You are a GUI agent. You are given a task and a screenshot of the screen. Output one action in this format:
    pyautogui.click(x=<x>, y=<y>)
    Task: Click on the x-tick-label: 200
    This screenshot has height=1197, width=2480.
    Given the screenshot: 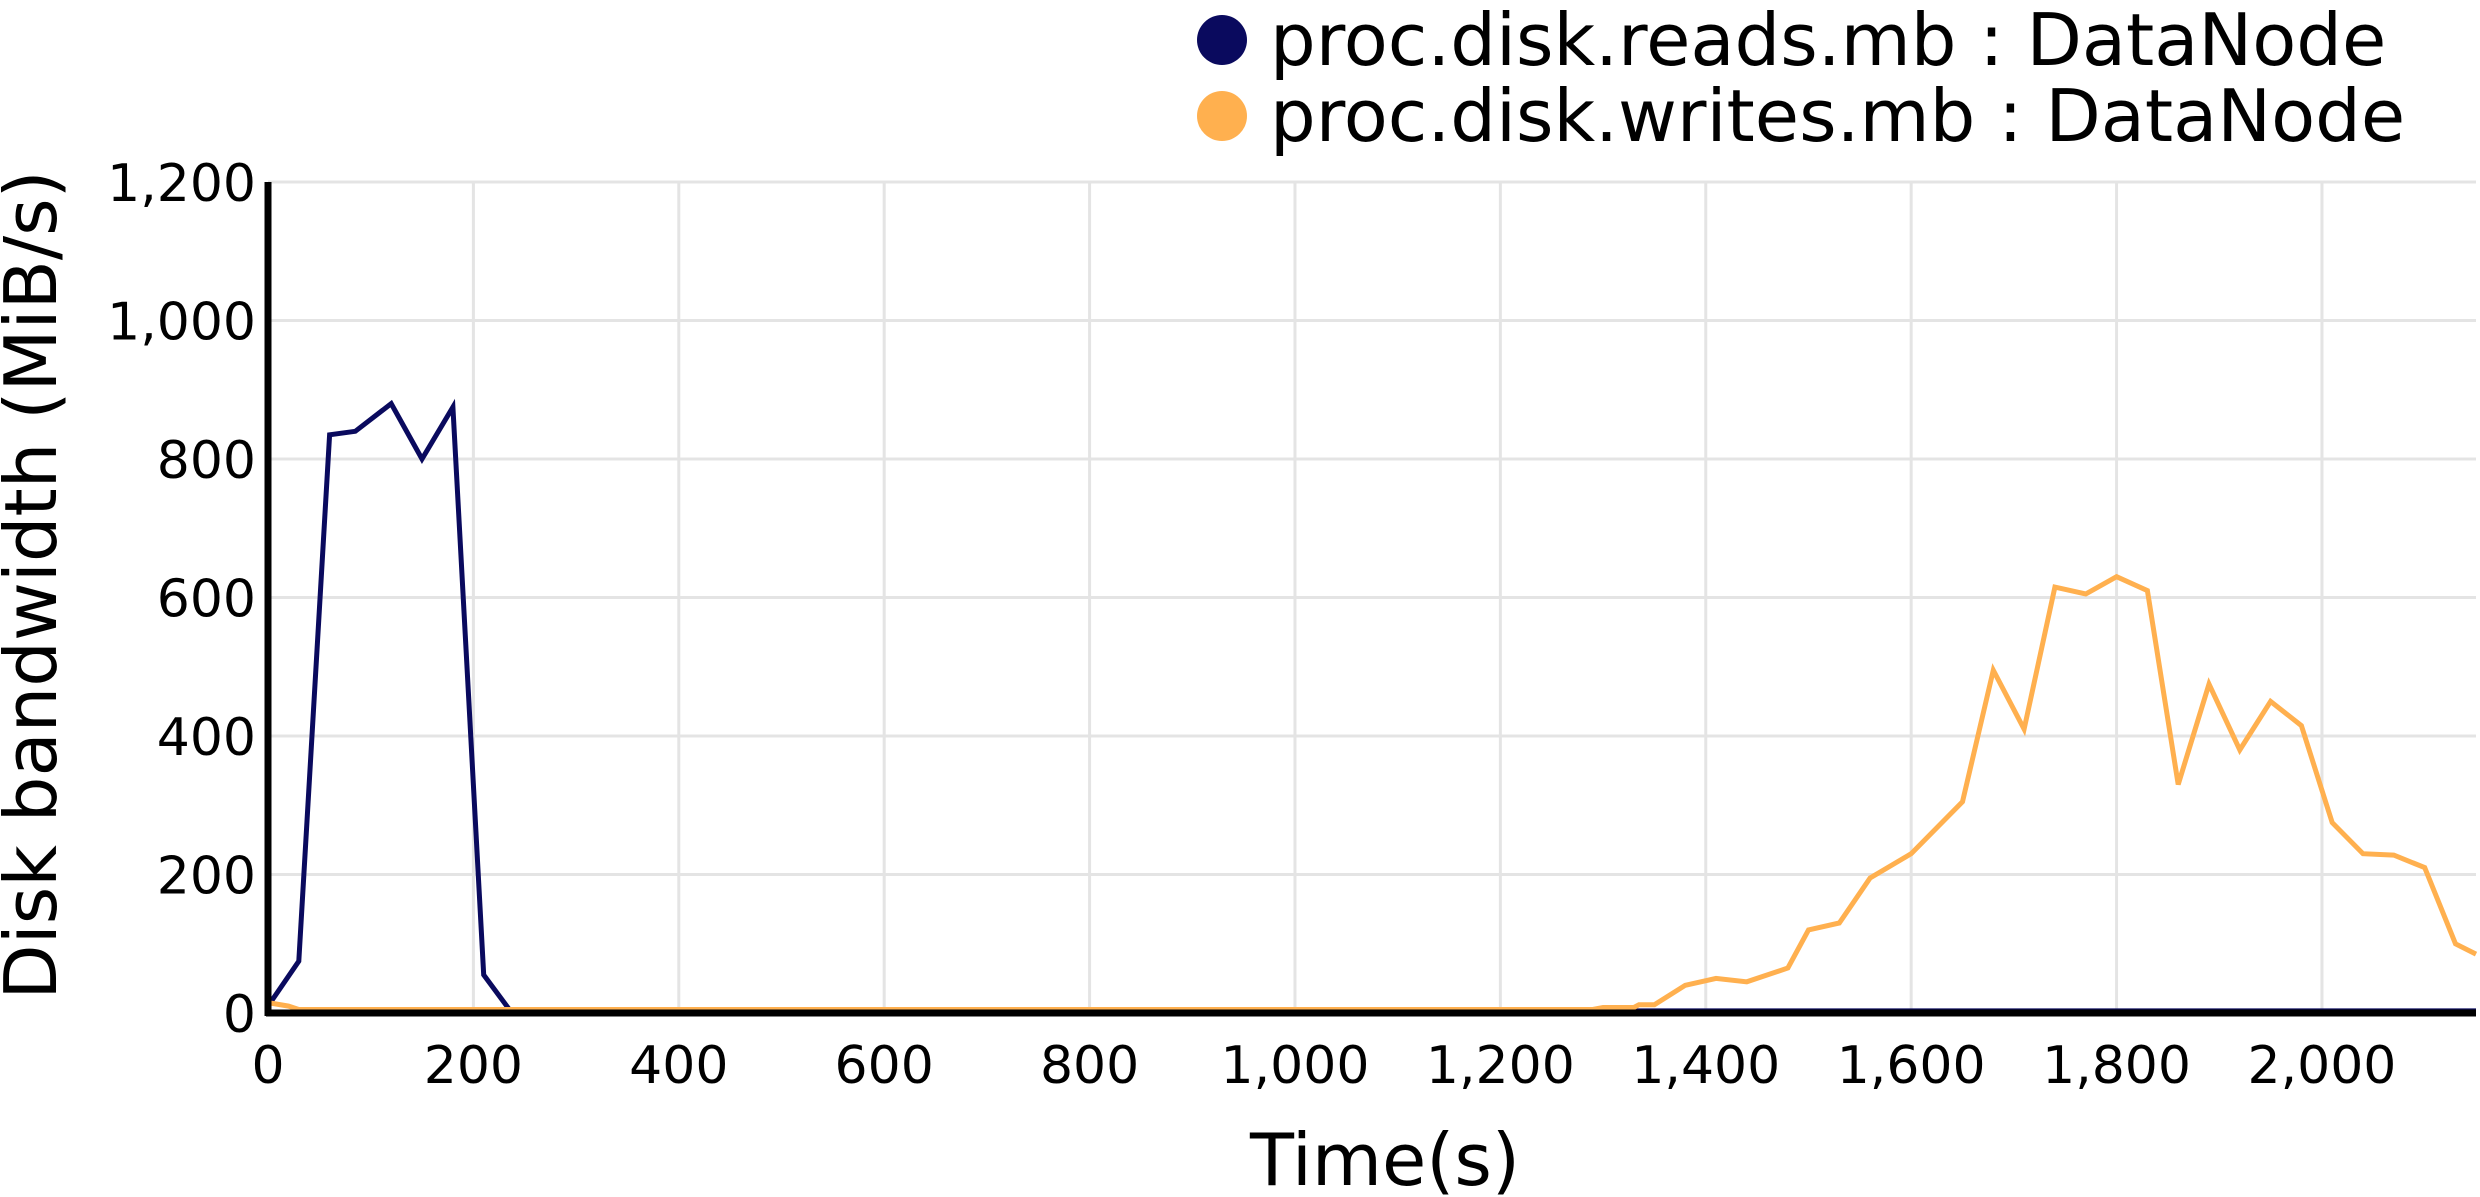 What is the action you would take?
    pyautogui.click(x=473, y=1066)
    